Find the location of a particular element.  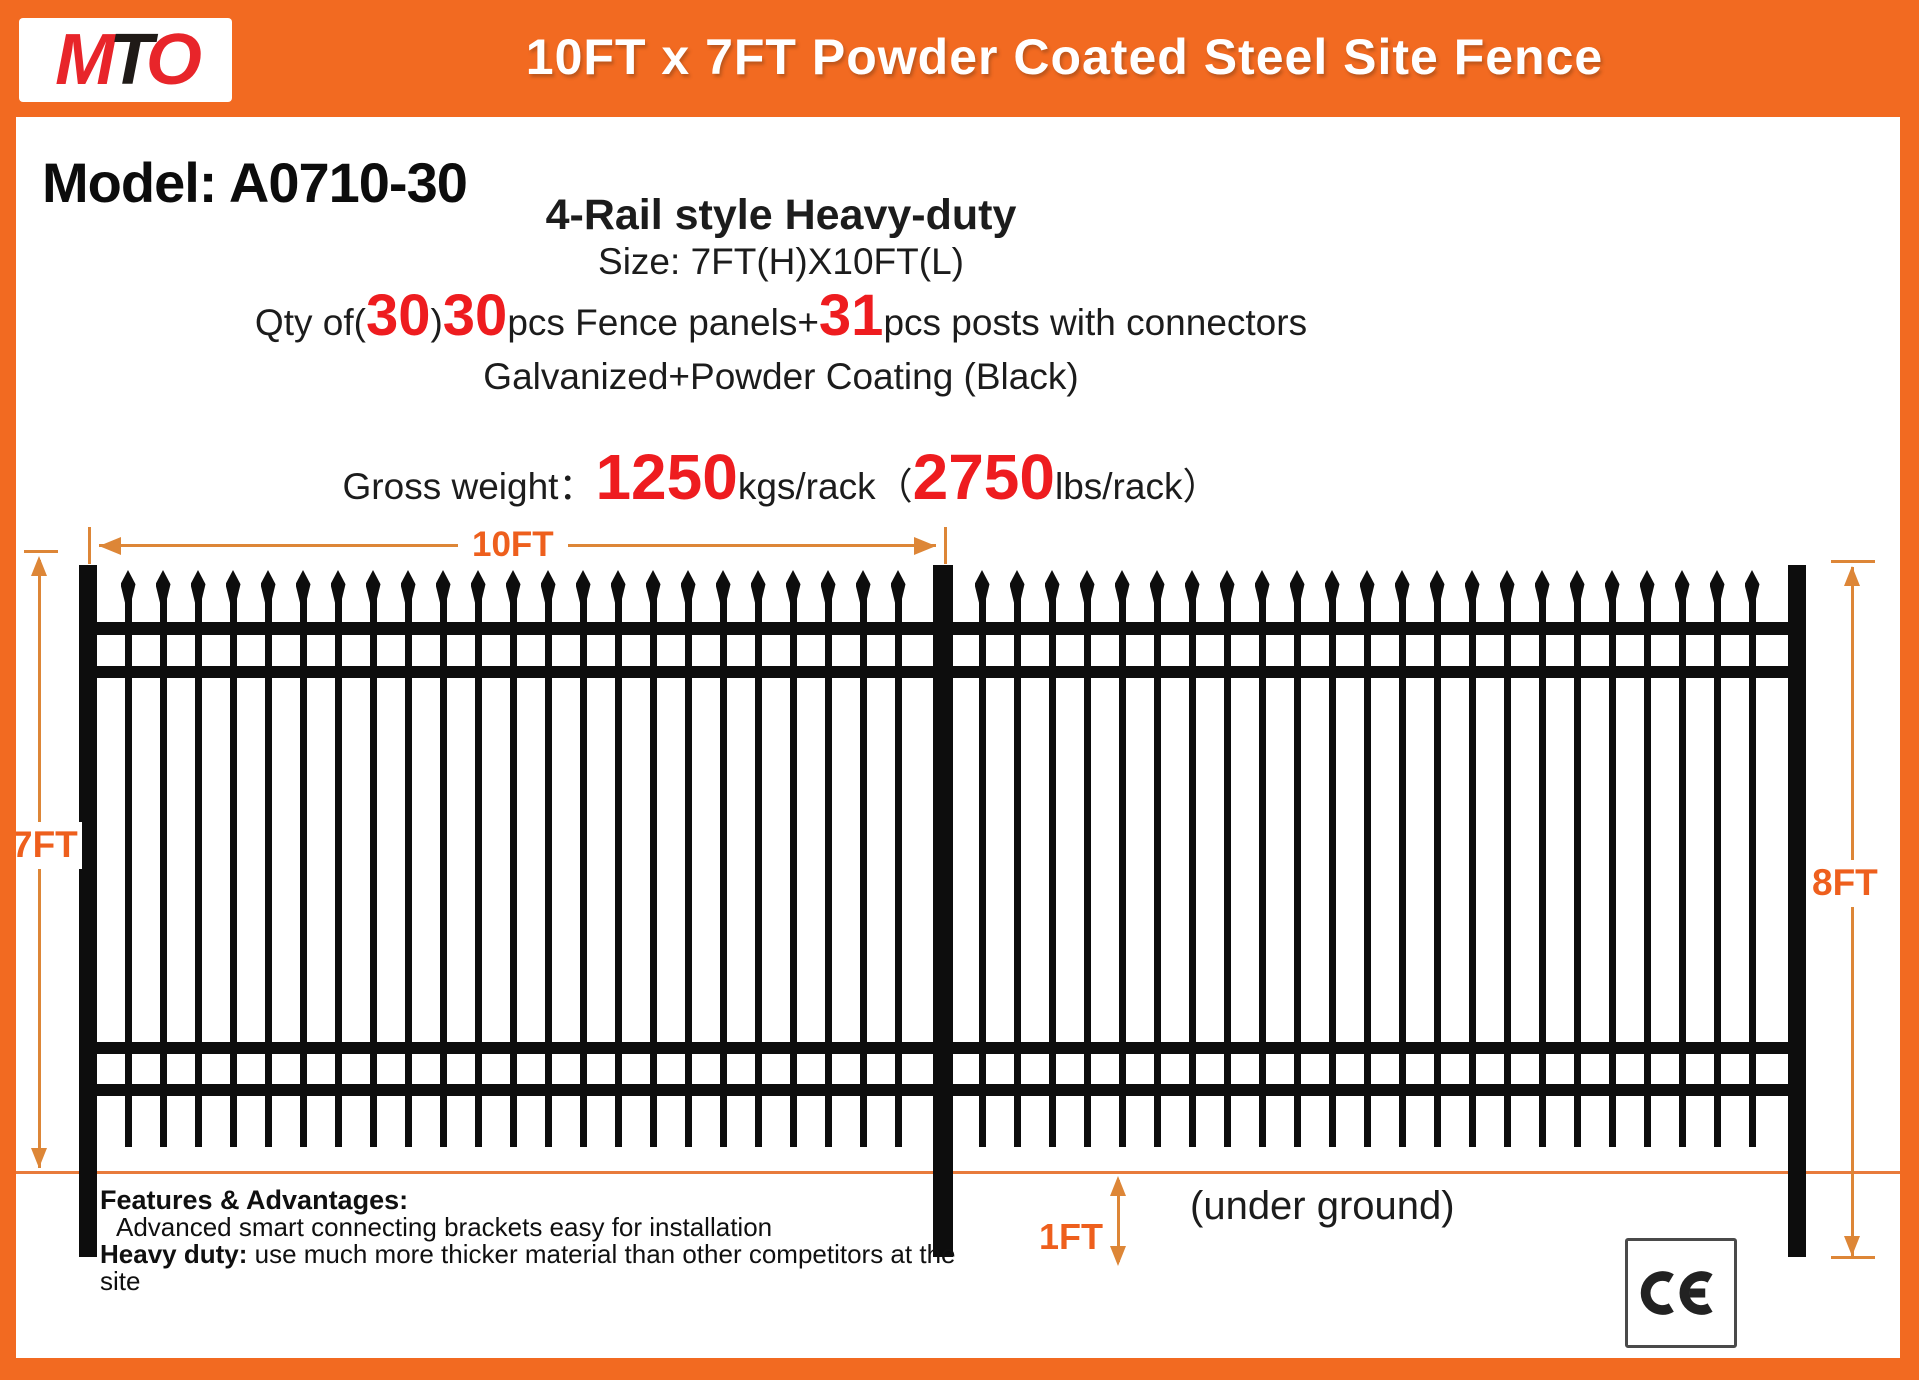

frame-bottom-border is located at coordinates (959, 1369).